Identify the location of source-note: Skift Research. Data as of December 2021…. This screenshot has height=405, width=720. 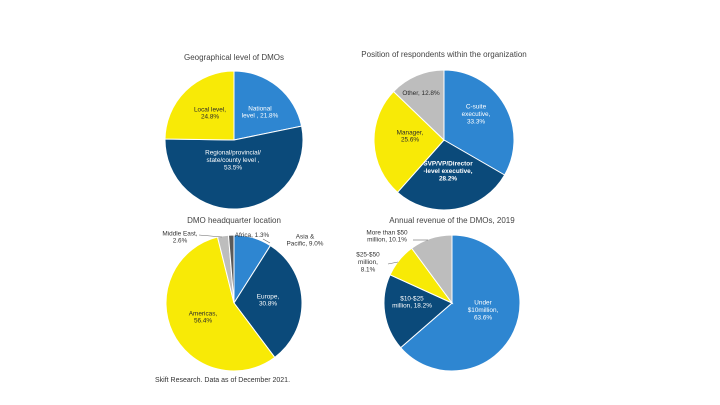
(223, 380).